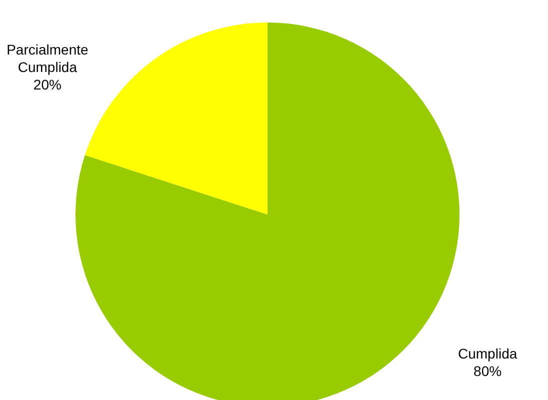 The height and width of the screenshot is (400, 548). I want to click on data-label: 80%, so click(488, 370).